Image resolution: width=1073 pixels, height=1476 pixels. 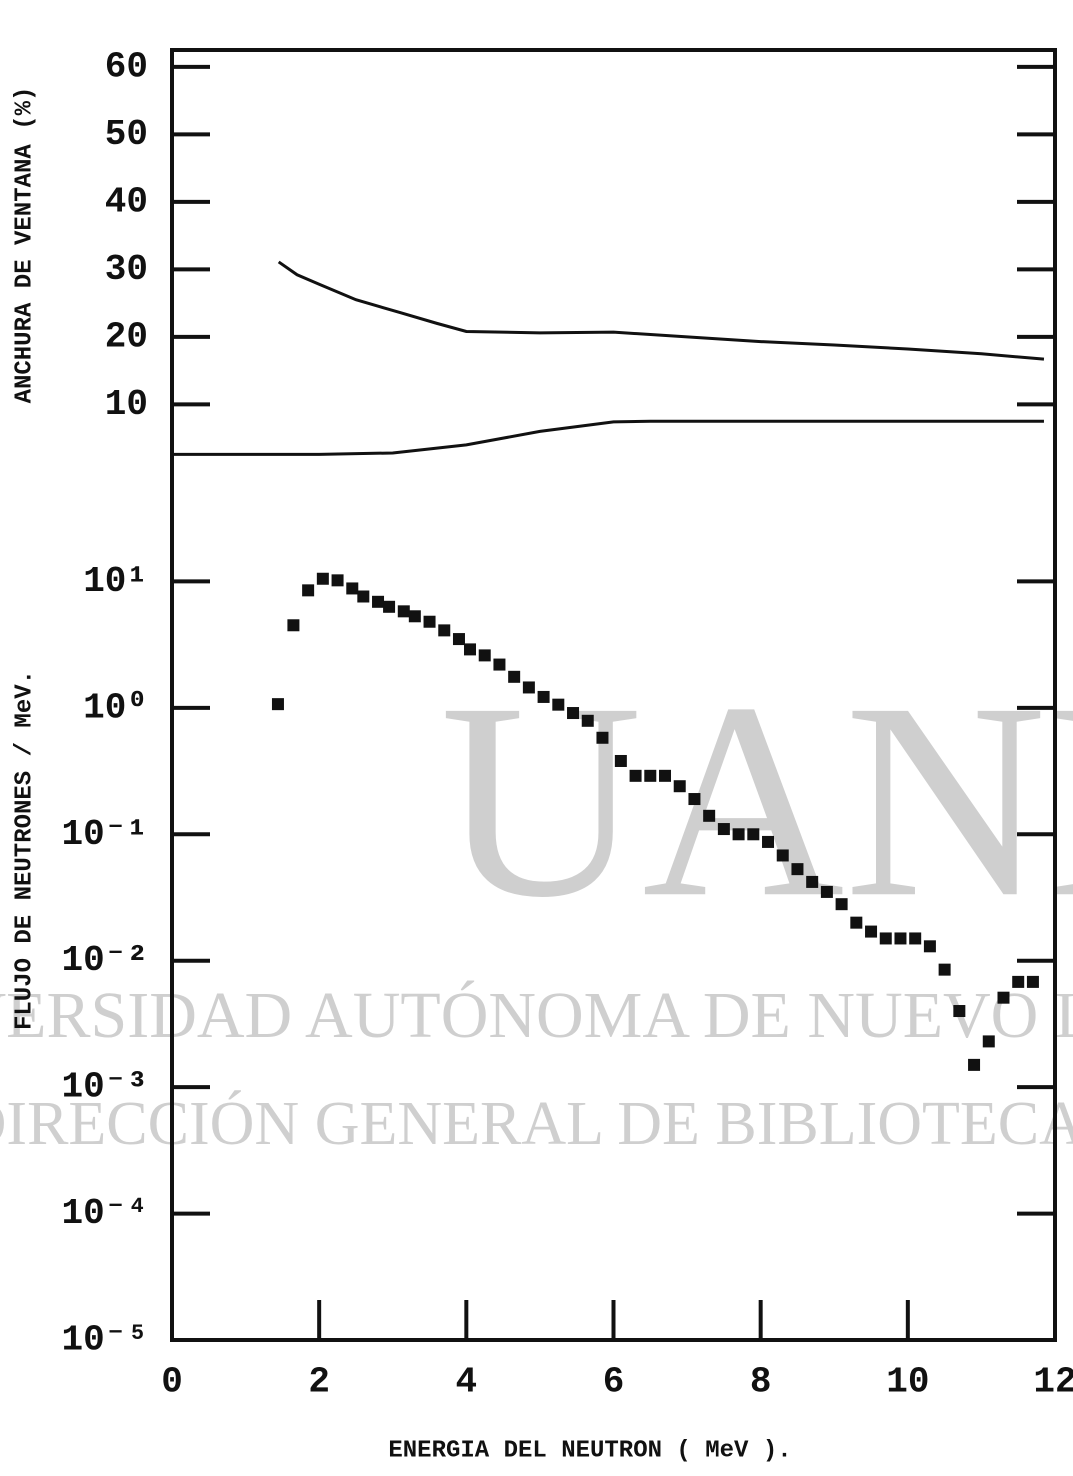 I want to click on y-tick-label: 10⁻⁴, so click(x=105, y=1213).